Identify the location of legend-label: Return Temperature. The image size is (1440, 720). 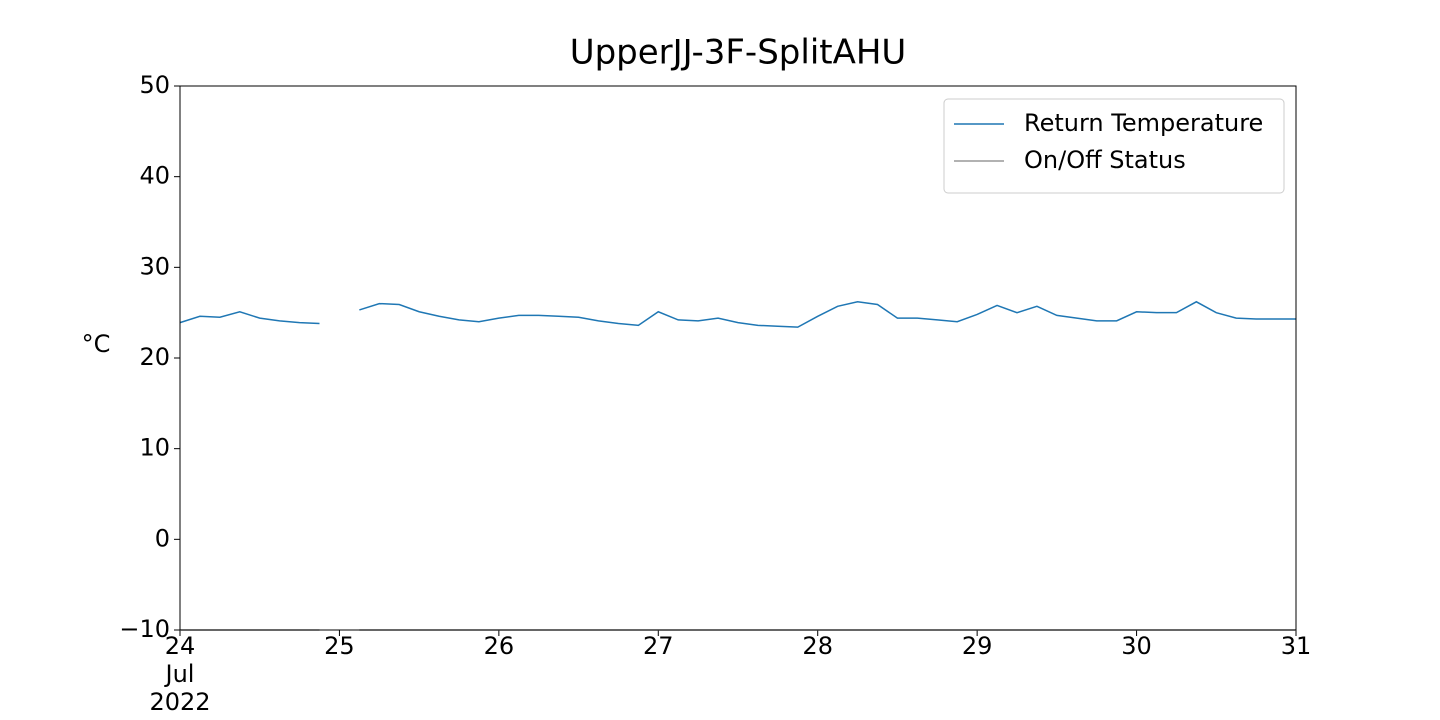
(1143, 123).